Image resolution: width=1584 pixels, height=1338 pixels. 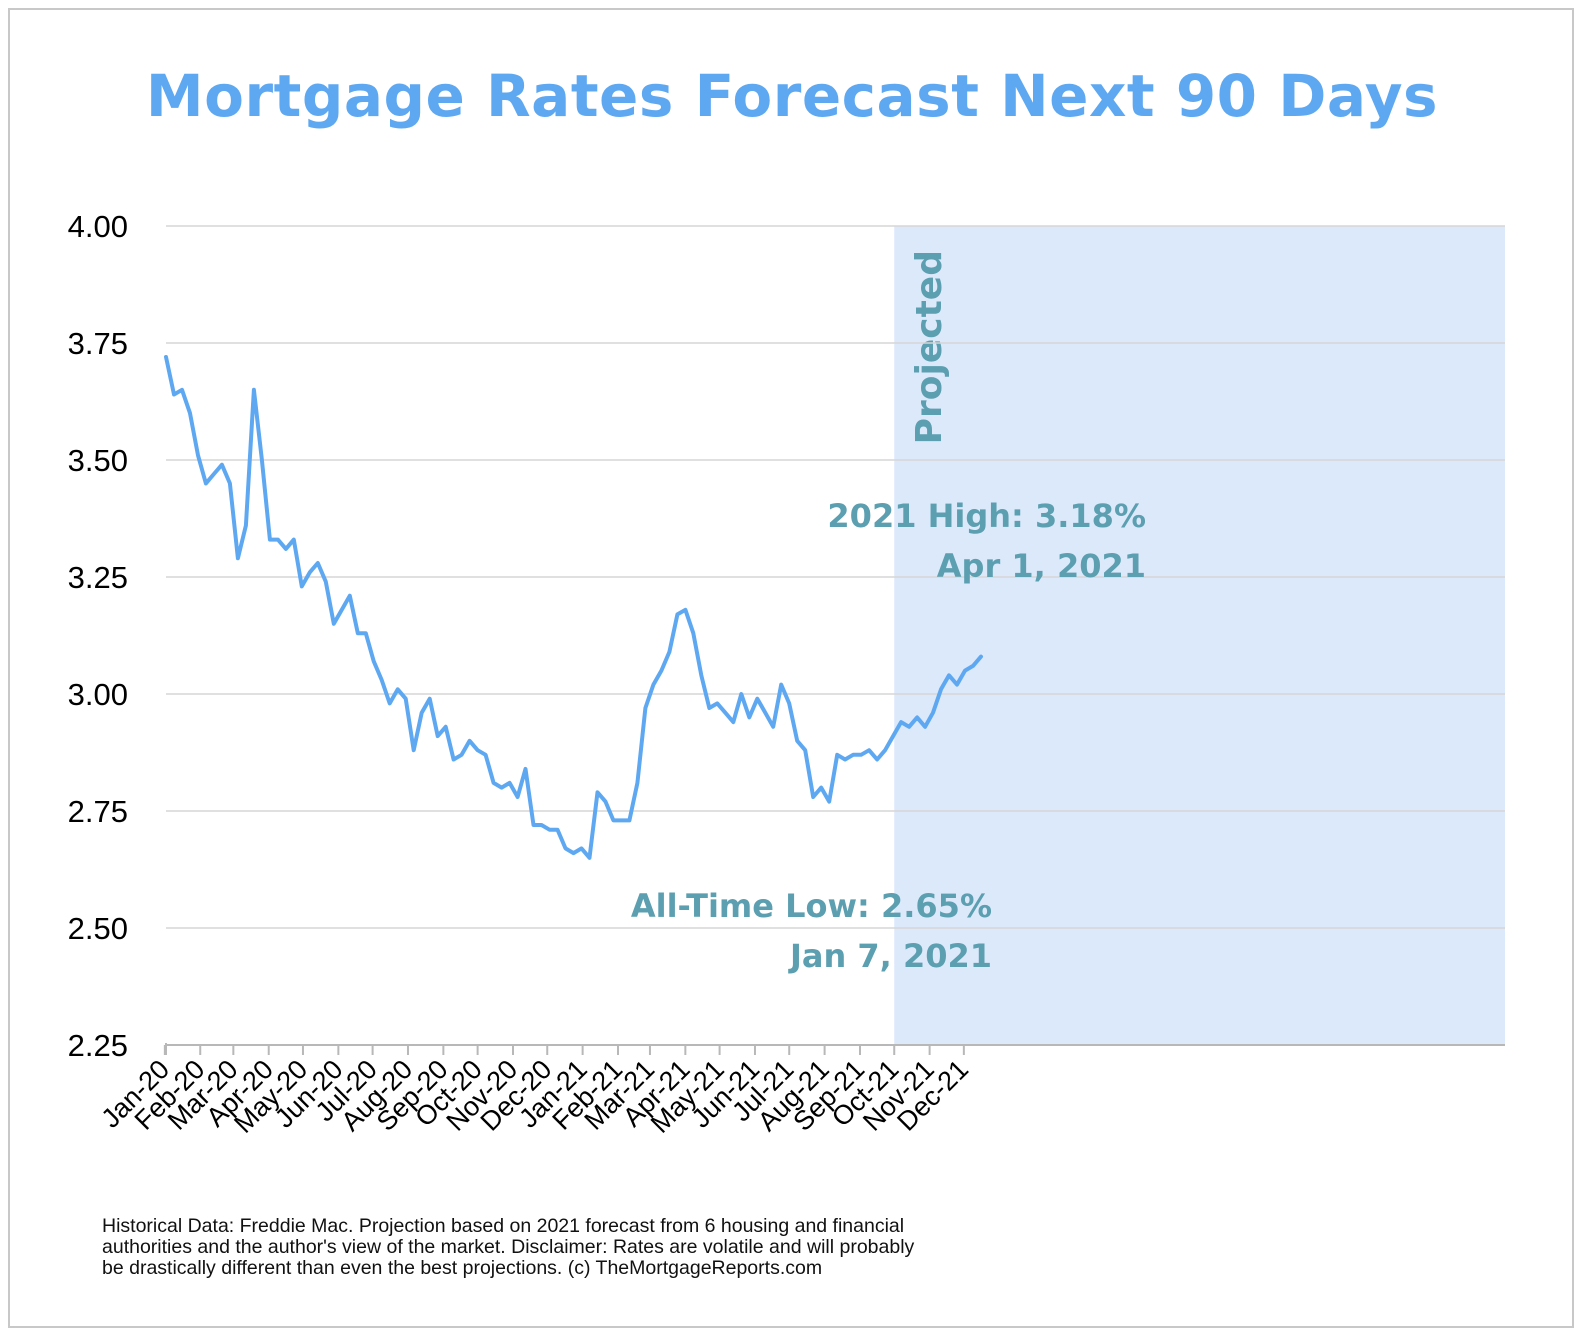 I want to click on y-tick-label: 3.25, so click(x=98, y=577).